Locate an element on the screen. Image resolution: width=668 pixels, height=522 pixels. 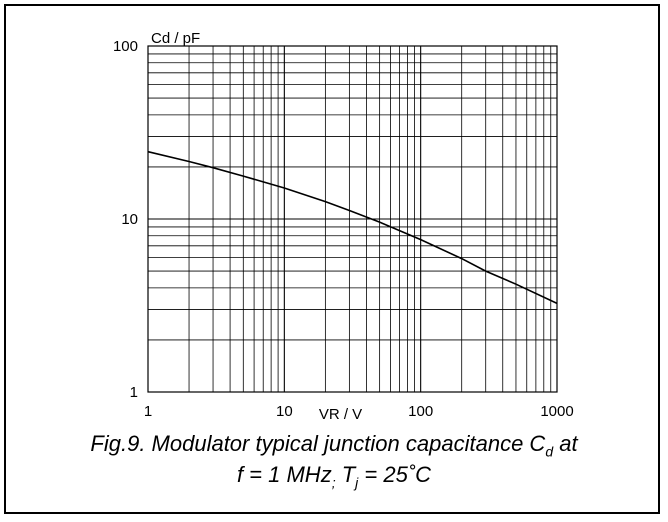
caption-line2-text: f = 1 MHz is located at coordinates (284, 475).